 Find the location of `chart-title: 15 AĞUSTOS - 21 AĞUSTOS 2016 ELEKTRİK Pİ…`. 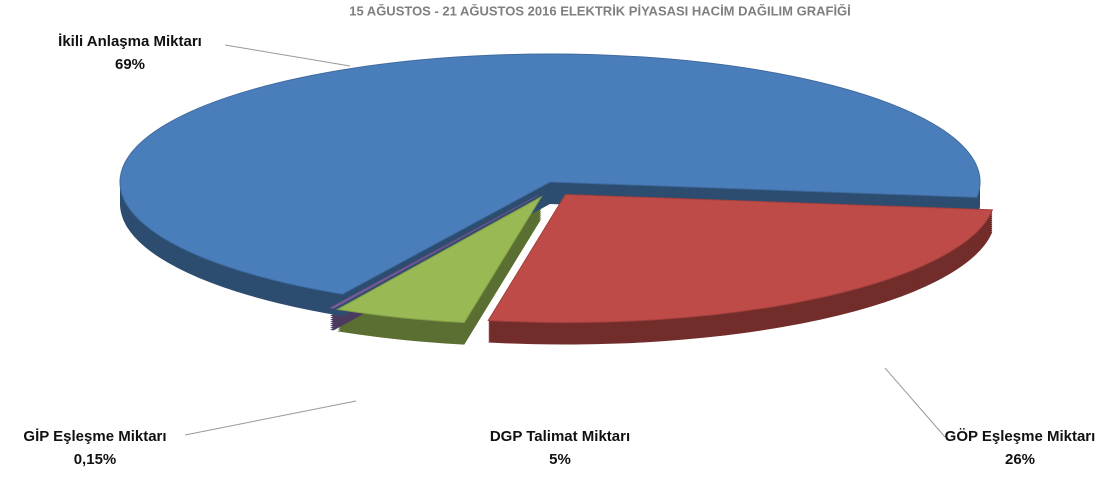

chart-title: 15 AĞUSTOS - 21 AĞUSTOS 2016 ELEKTRİK Pİ… is located at coordinates (600, 10).